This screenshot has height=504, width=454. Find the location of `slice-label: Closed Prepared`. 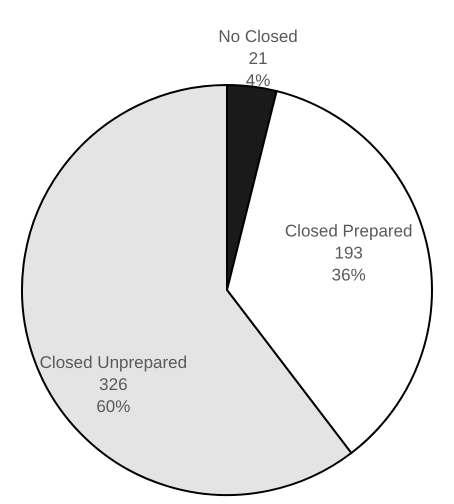

slice-label: Closed Prepared is located at coordinates (348, 231).